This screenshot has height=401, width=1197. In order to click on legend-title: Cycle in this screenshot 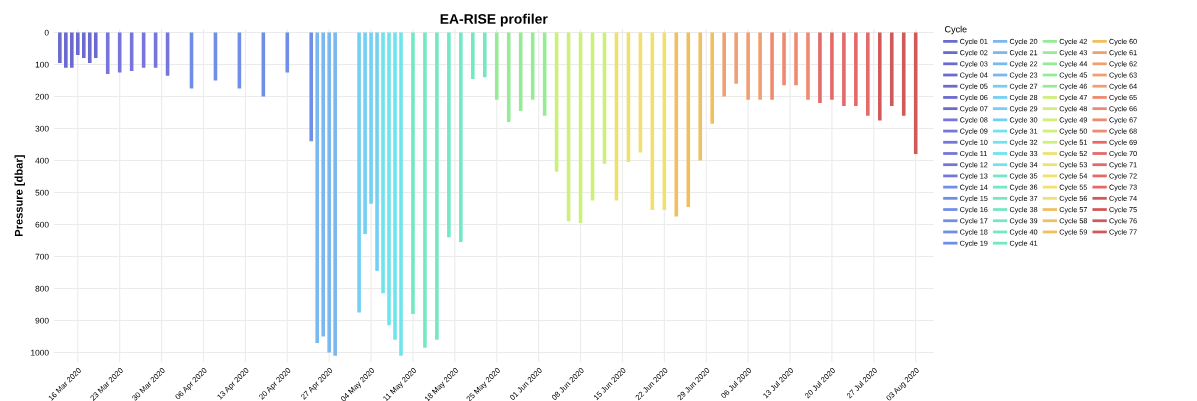, I will do `click(956, 30)`.